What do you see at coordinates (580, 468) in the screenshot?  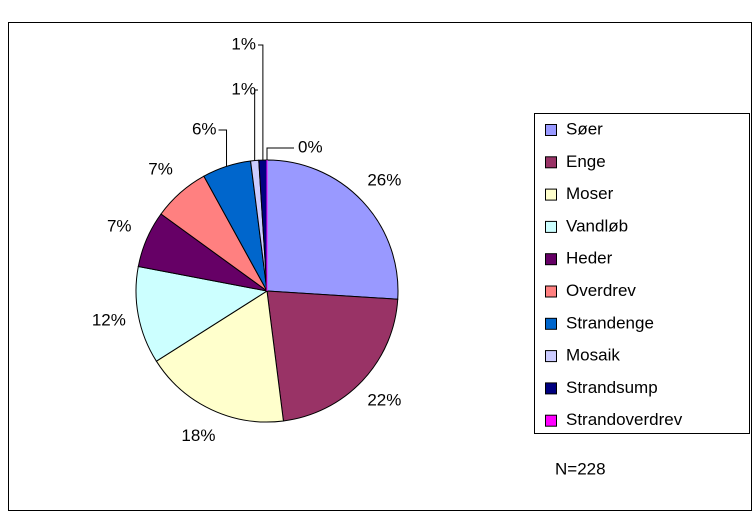 I see `annotation: N=228` at bounding box center [580, 468].